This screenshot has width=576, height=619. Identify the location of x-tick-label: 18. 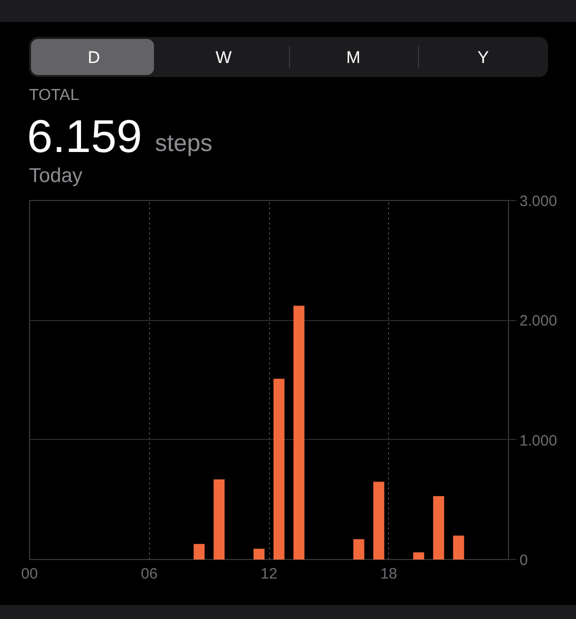
(389, 574).